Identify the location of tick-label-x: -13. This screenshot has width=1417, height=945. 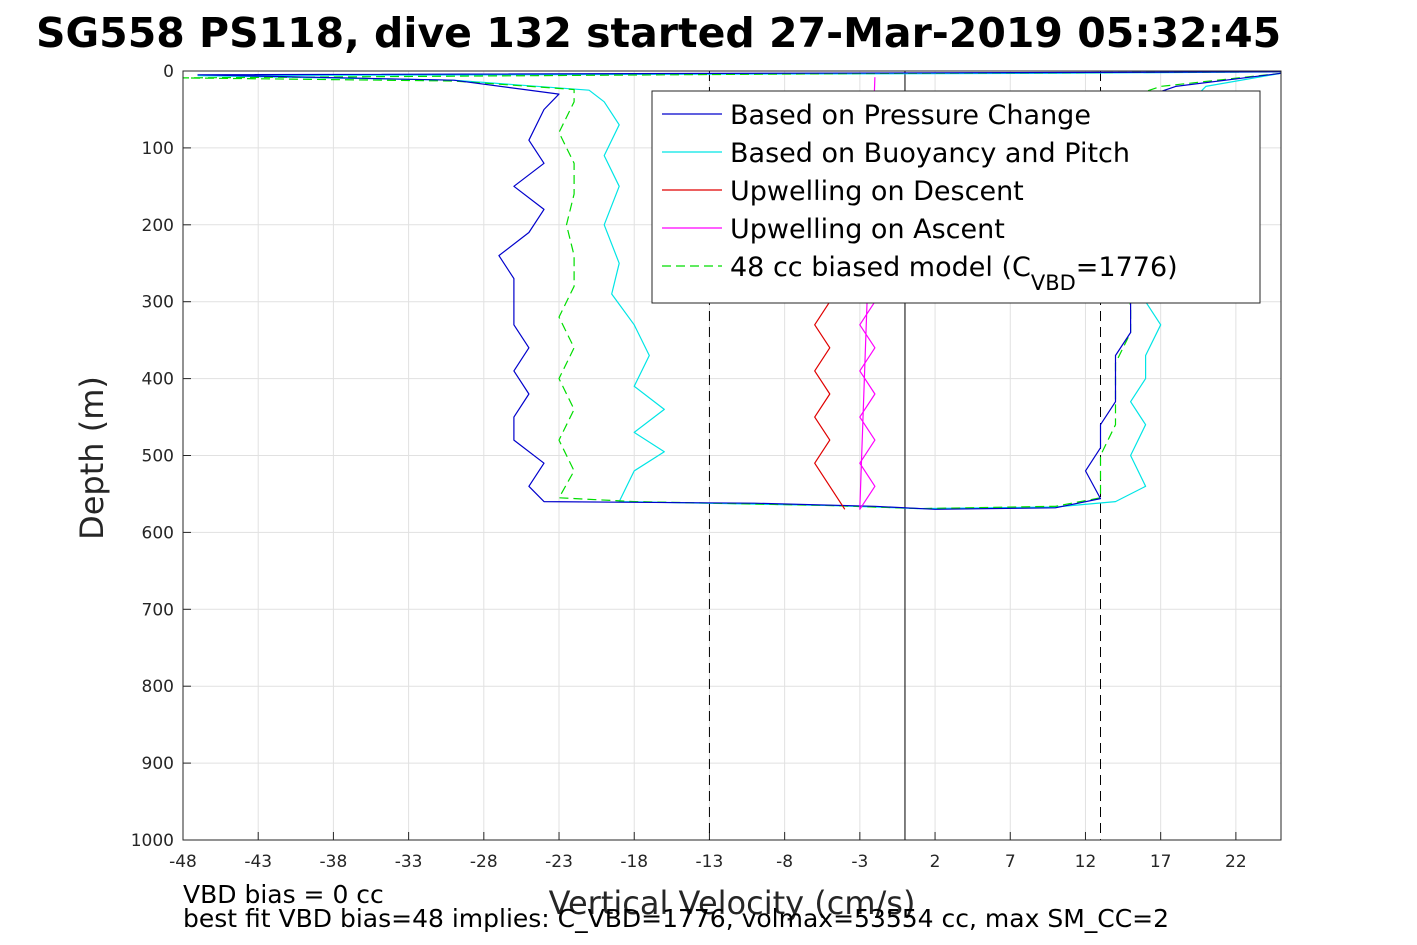
(710, 862).